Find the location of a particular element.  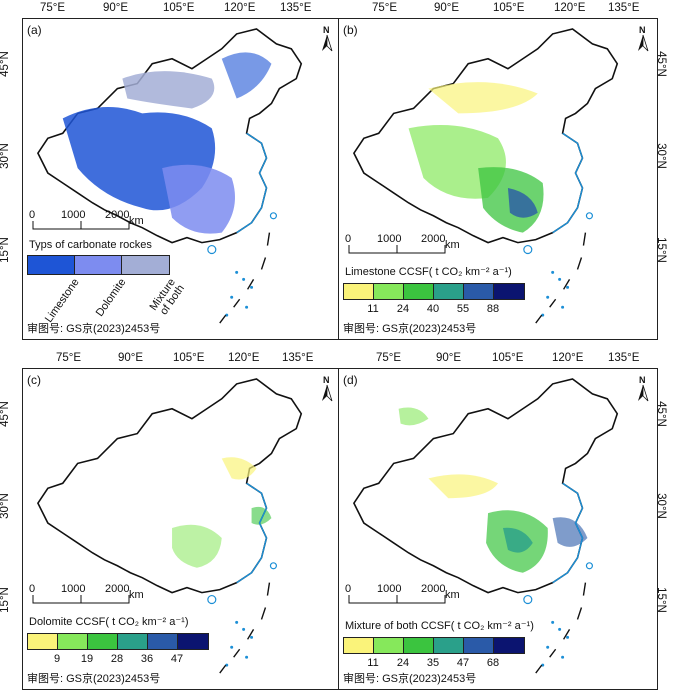

ccsf-legend-c is located at coordinates (118, 641).